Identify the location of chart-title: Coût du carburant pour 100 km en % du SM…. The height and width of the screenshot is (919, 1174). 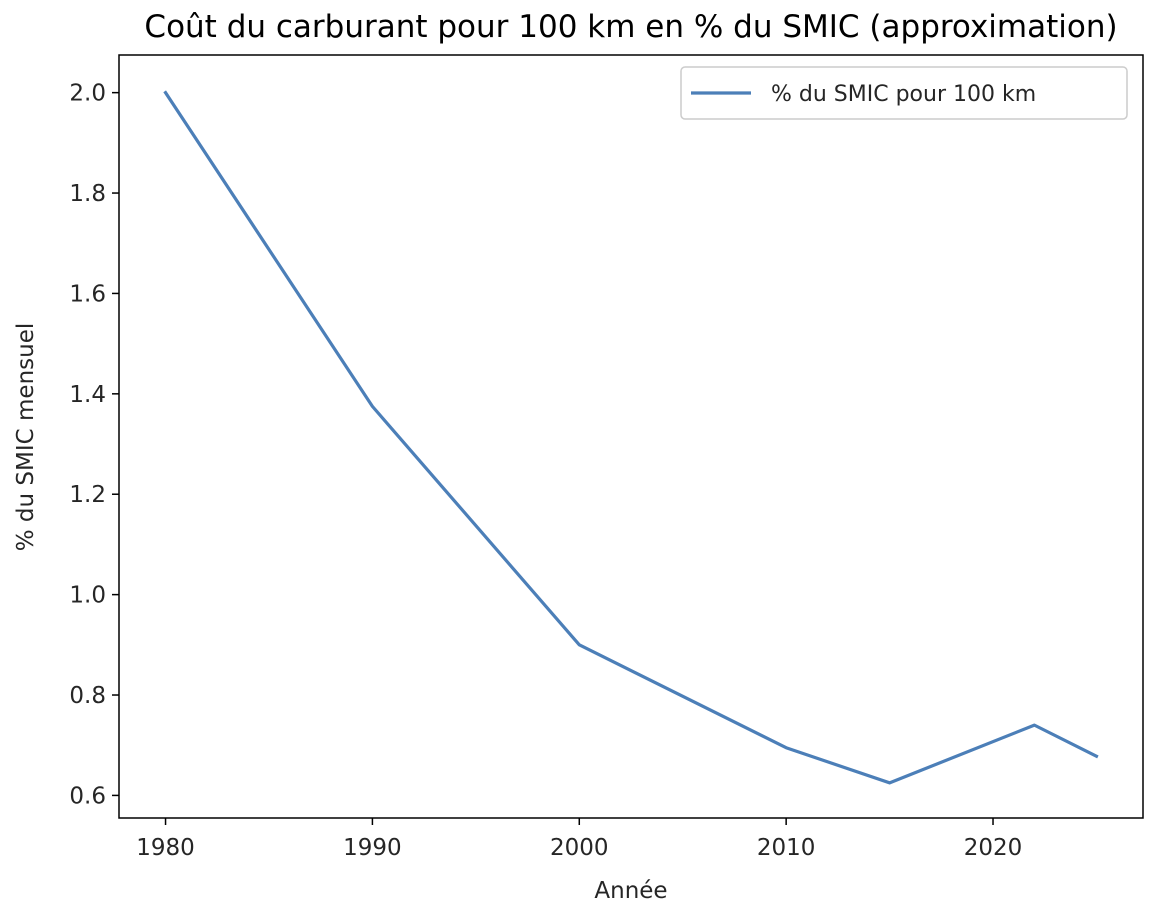
(630, 27).